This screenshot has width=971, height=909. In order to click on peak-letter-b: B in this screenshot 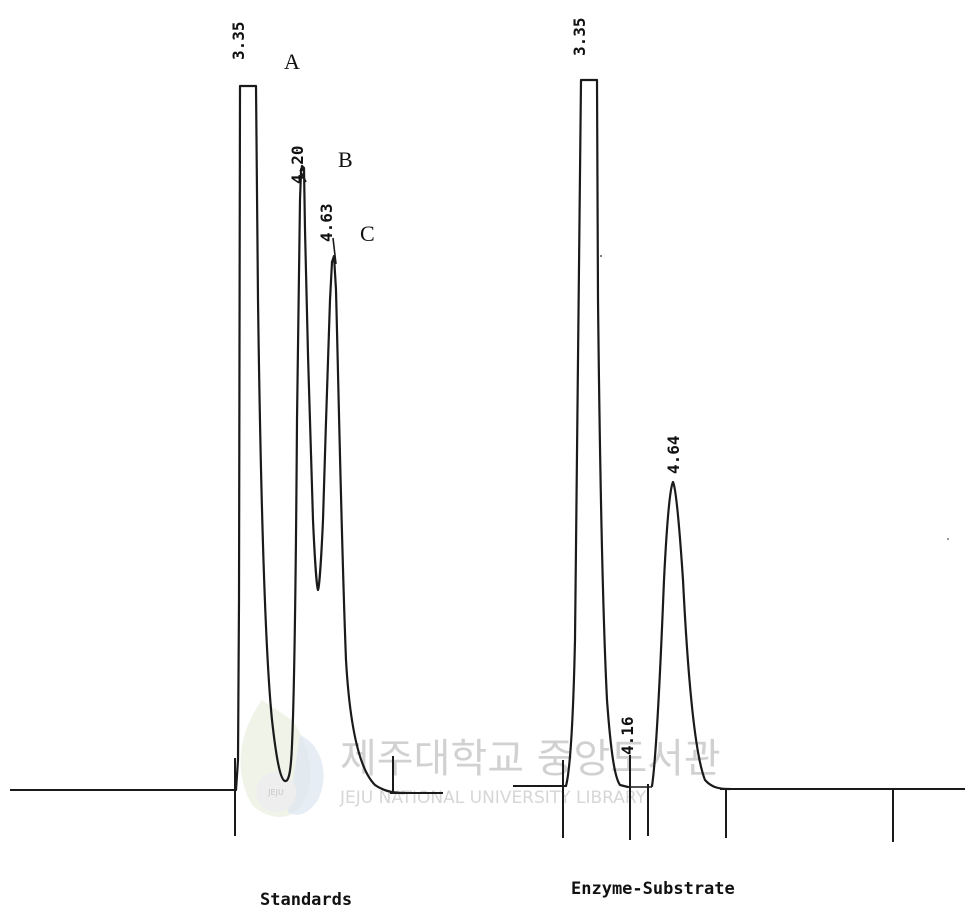, I will do `click(345, 159)`.